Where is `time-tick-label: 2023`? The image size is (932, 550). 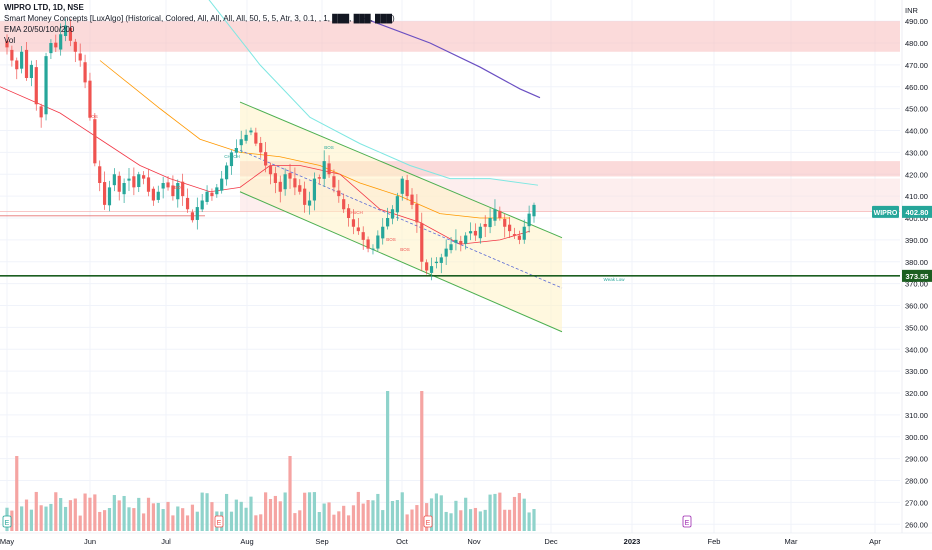 time-tick-label: 2023 is located at coordinates (632, 541).